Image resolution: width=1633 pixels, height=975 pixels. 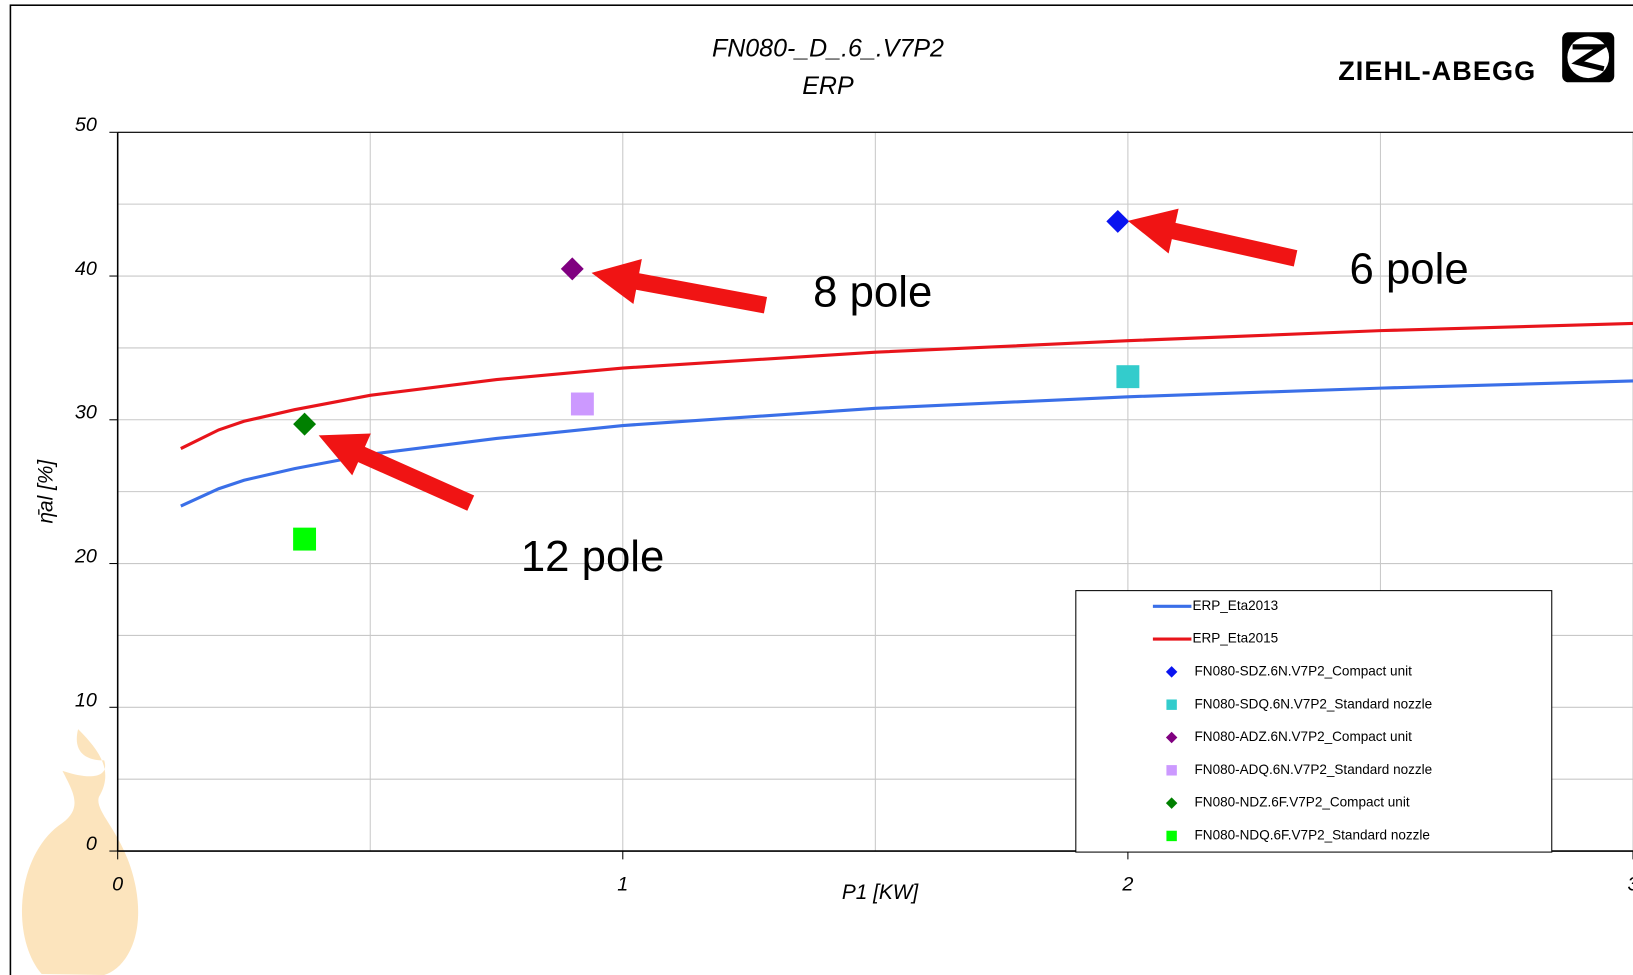 What do you see at coordinates (1630, 885) in the screenshot?
I see `x-tick-label: 3` at bounding box center [1630, 885].